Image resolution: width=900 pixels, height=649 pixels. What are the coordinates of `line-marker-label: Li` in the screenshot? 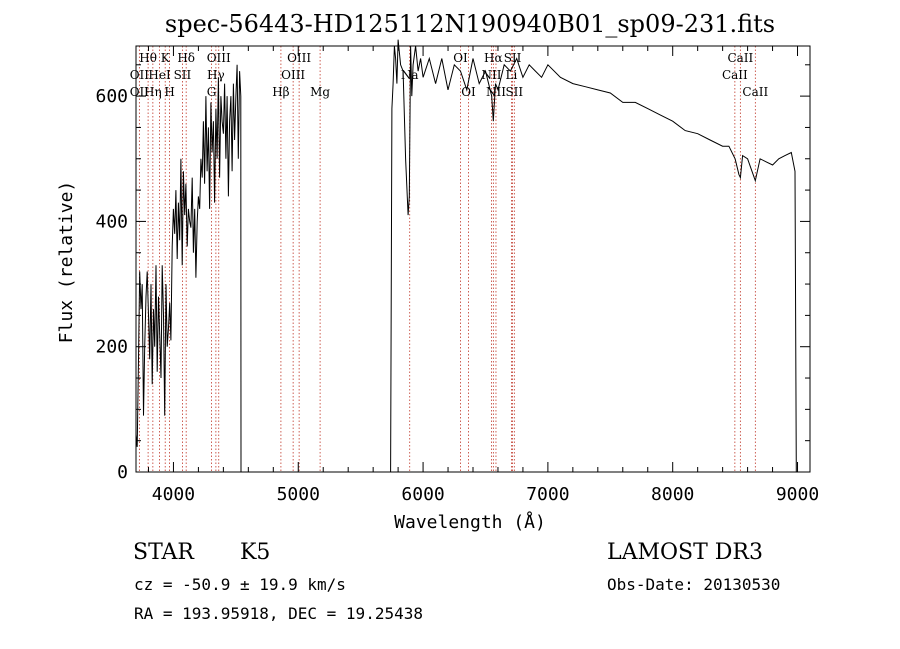 It's located at (512, 75).